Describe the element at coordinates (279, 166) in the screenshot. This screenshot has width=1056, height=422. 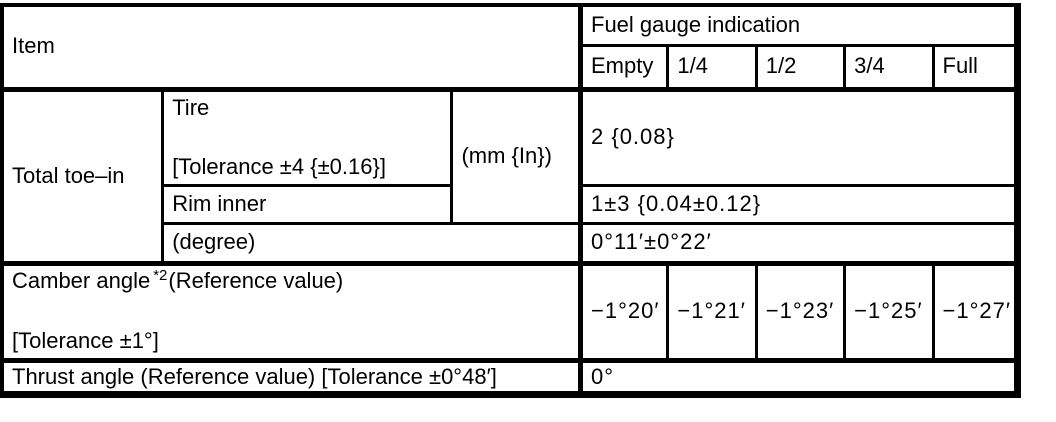
I see `tire-tolerance-label: [Tolerance ±4 {±0.16}]` at that location.